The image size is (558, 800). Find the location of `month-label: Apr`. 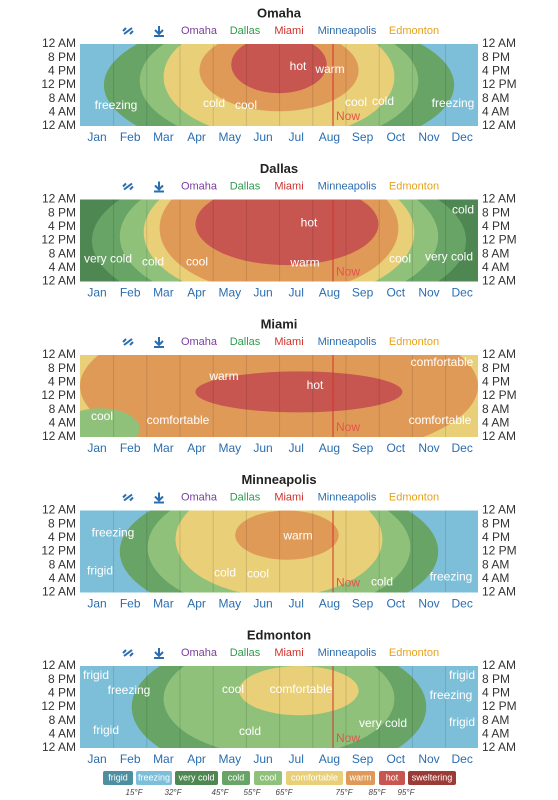

month-label: Apr is located at coordinates (196, 604).